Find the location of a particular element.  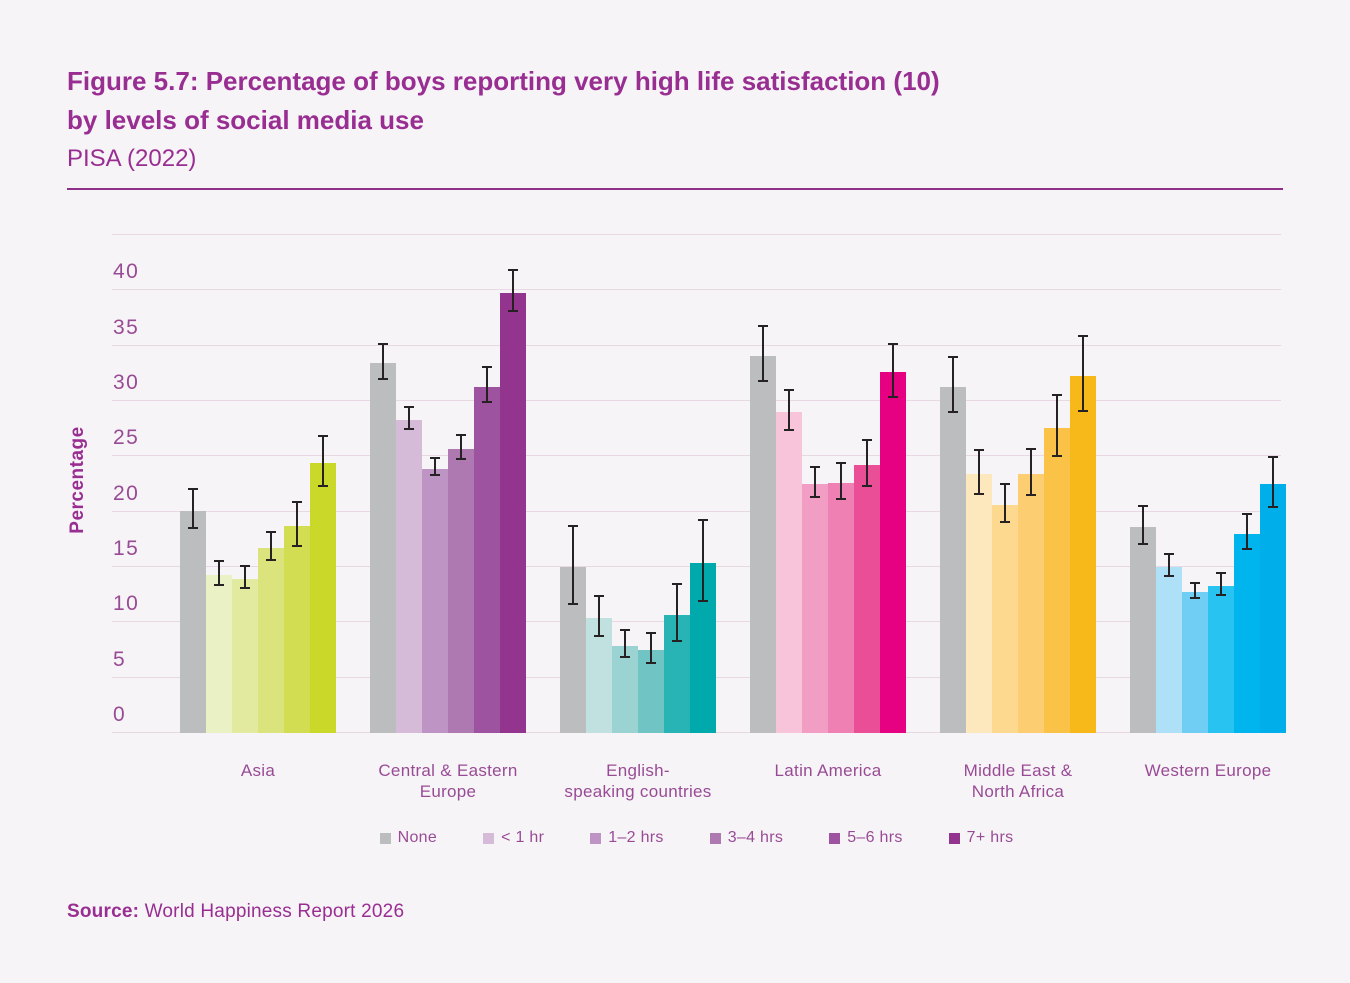

legend-item-7-hrs: 7+ hrs is located at coordinates (981, 838).